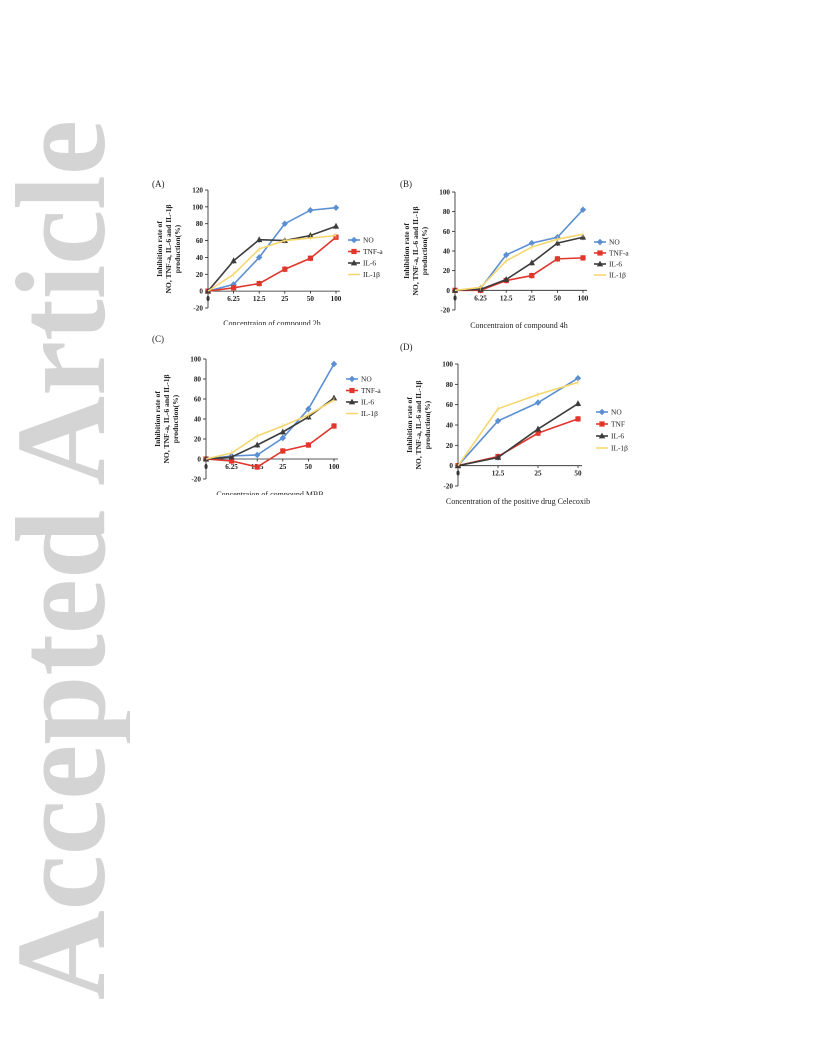  Describe the element at coordinates (406, 347) in the screenshot. I see `panel-label: (D)` at that location.